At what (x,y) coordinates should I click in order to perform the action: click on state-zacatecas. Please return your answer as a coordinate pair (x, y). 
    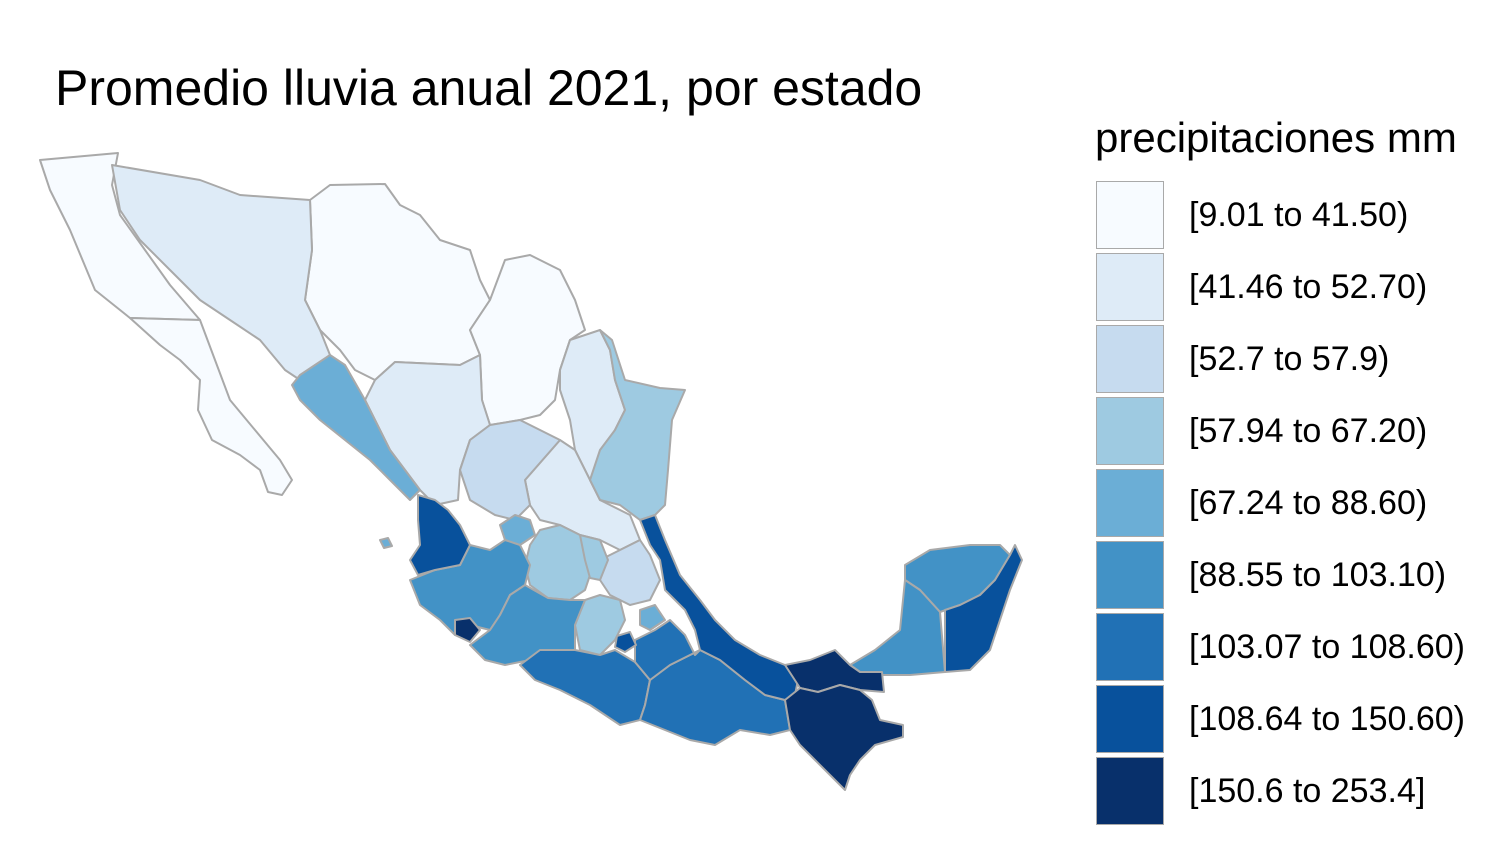
    Looking at the image, I should click on (510, 470).